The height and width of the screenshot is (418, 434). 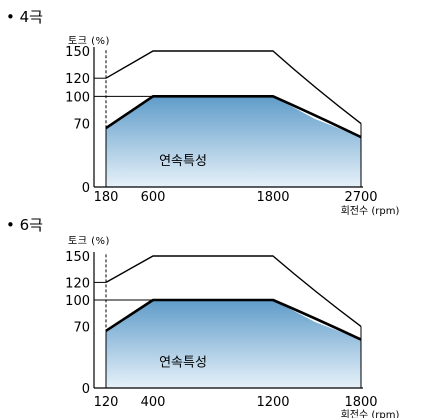 I want to click on x-tick-label: 600, so click(x=153, y=197).